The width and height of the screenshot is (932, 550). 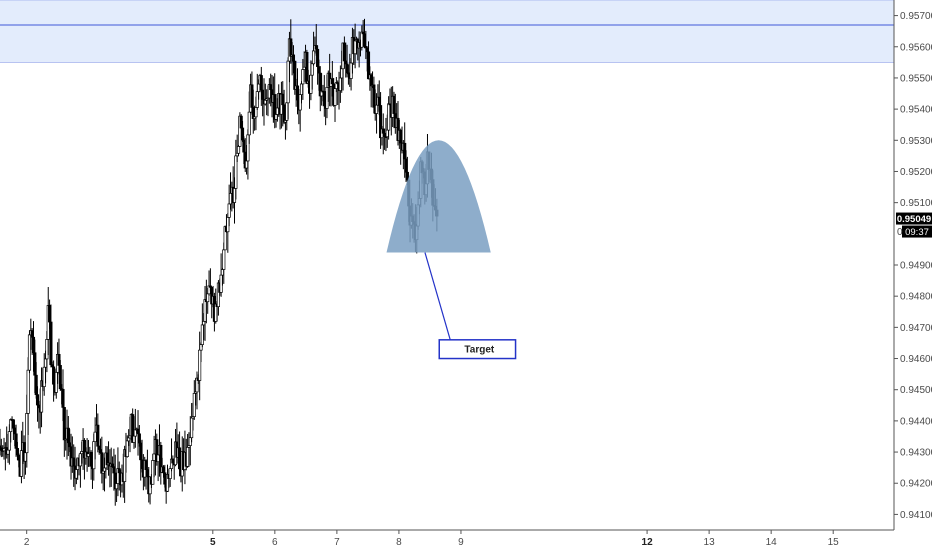 I want to click on price-label-zero: 0, so click(x=900, y=232).